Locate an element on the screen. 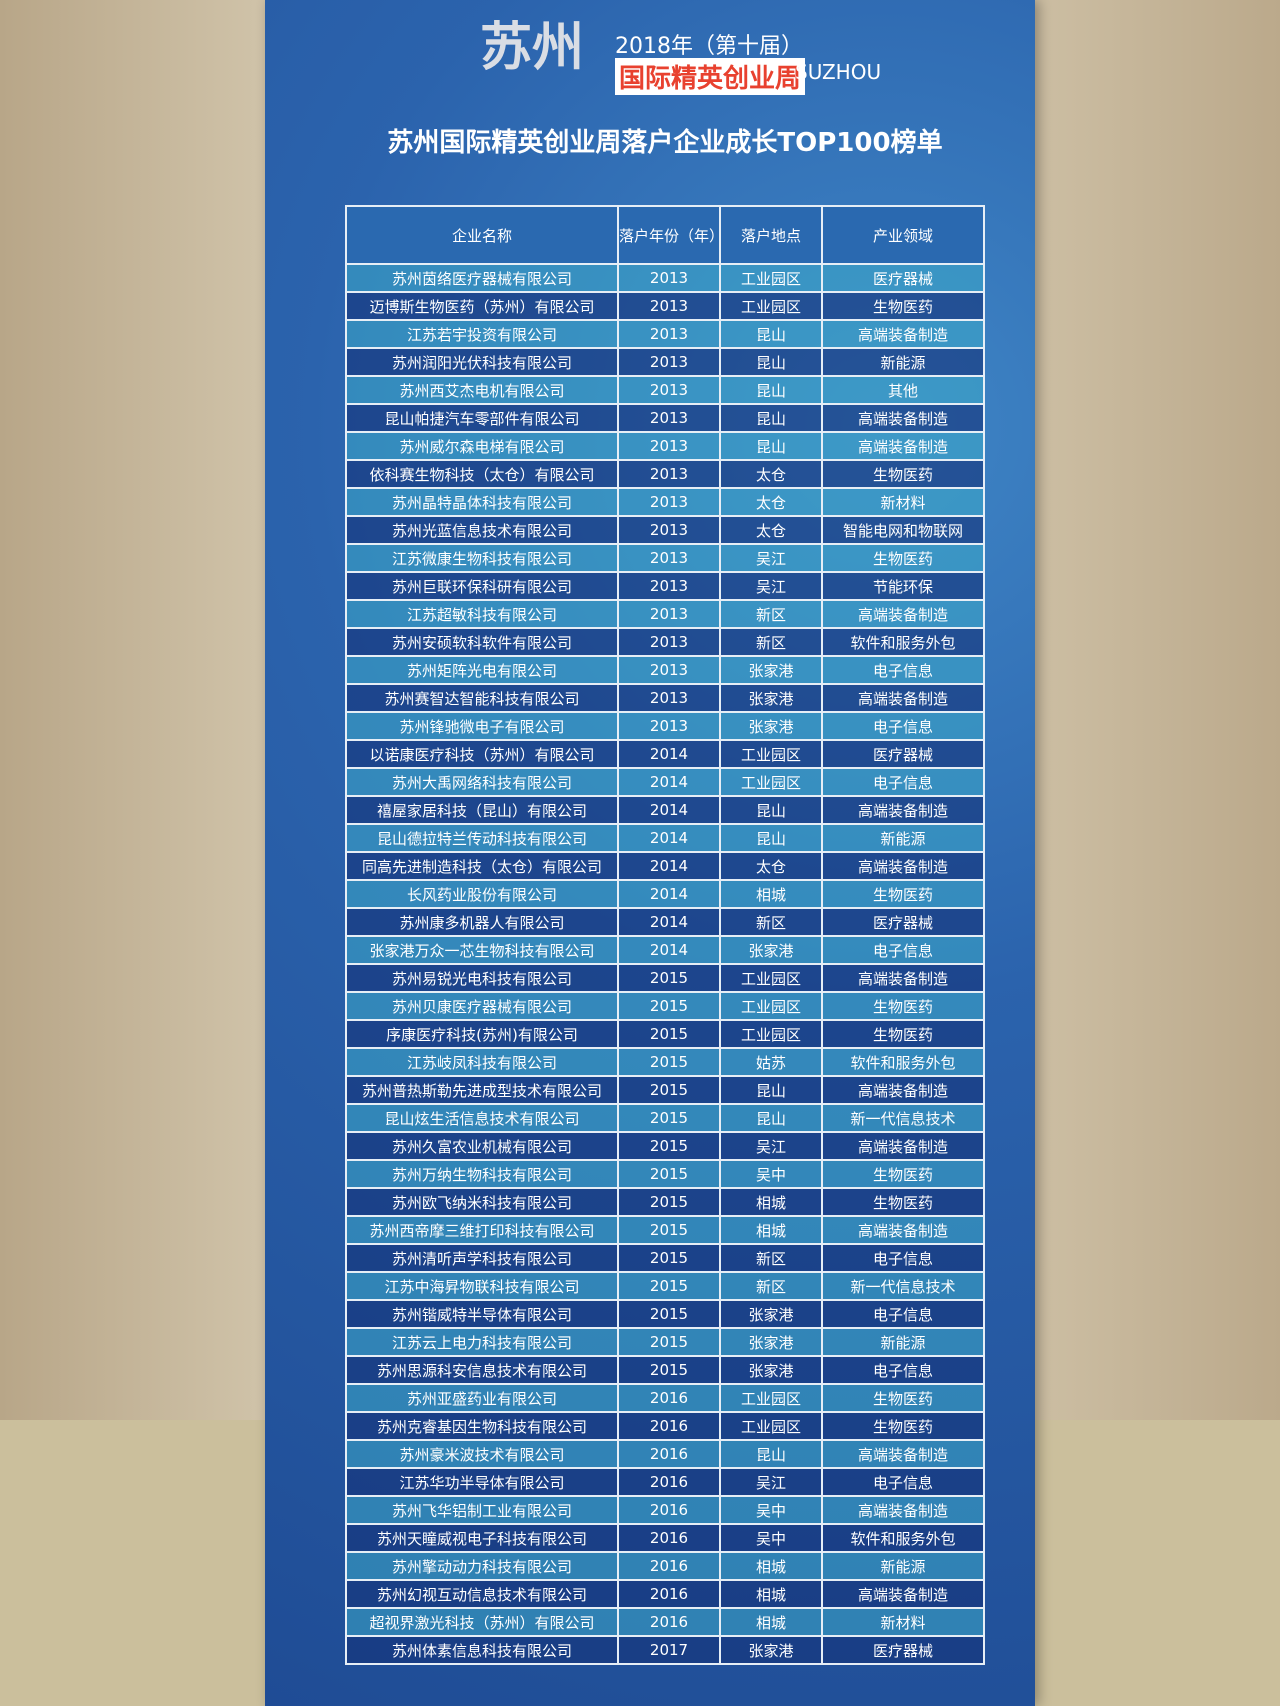 Image resolution: width=1280 pixels, height=1706 pixels. table-cell: 昆山帕捷汽车零部件有限公司 is located at coordinates (482, 418).